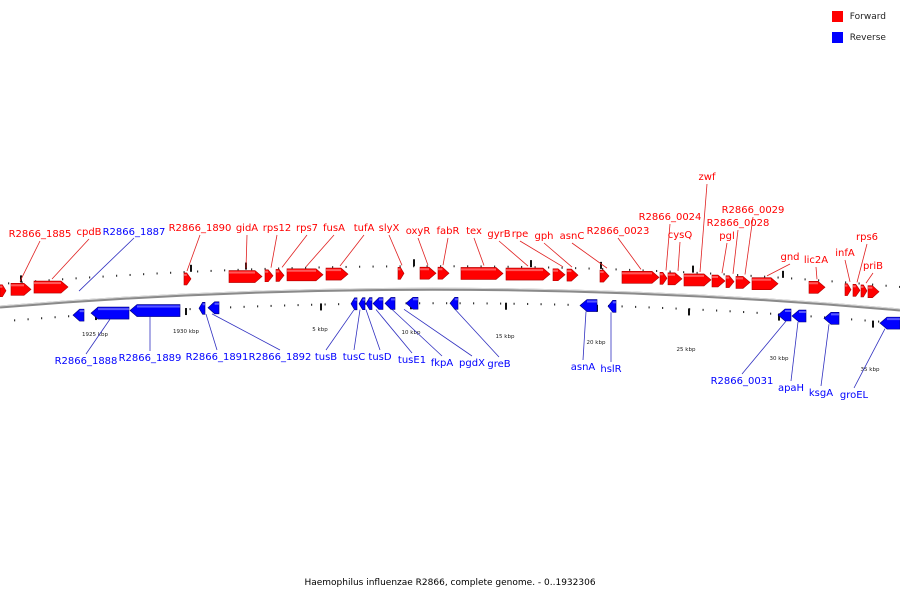 This screenshot has height=600, width=900. What do you see at coordinates (86, 361) in the screenshot?
I see `reverse-gene-label: R2866_1888` at bounding box center [86, 361].